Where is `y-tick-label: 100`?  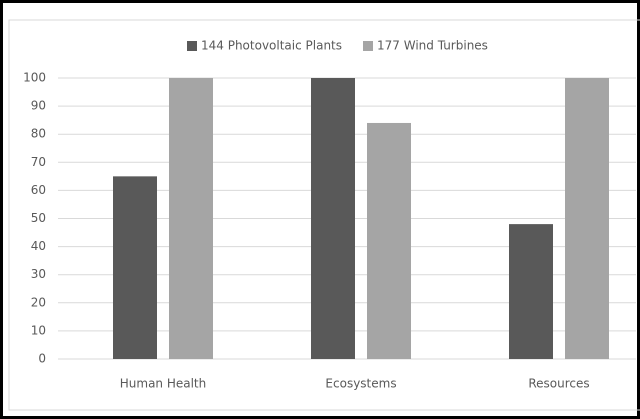
y-tick-label: 100 is located at coordinates (34, 78).